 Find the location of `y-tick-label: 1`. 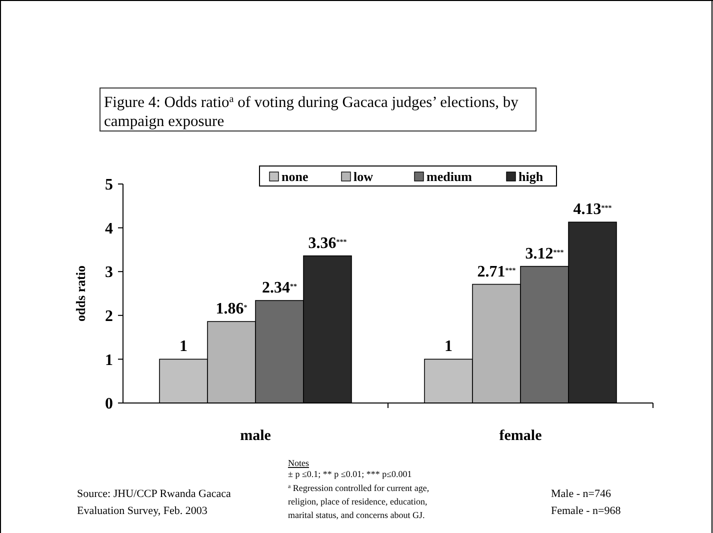

y-tick-label: 1 is located at coordinates (109, 360).